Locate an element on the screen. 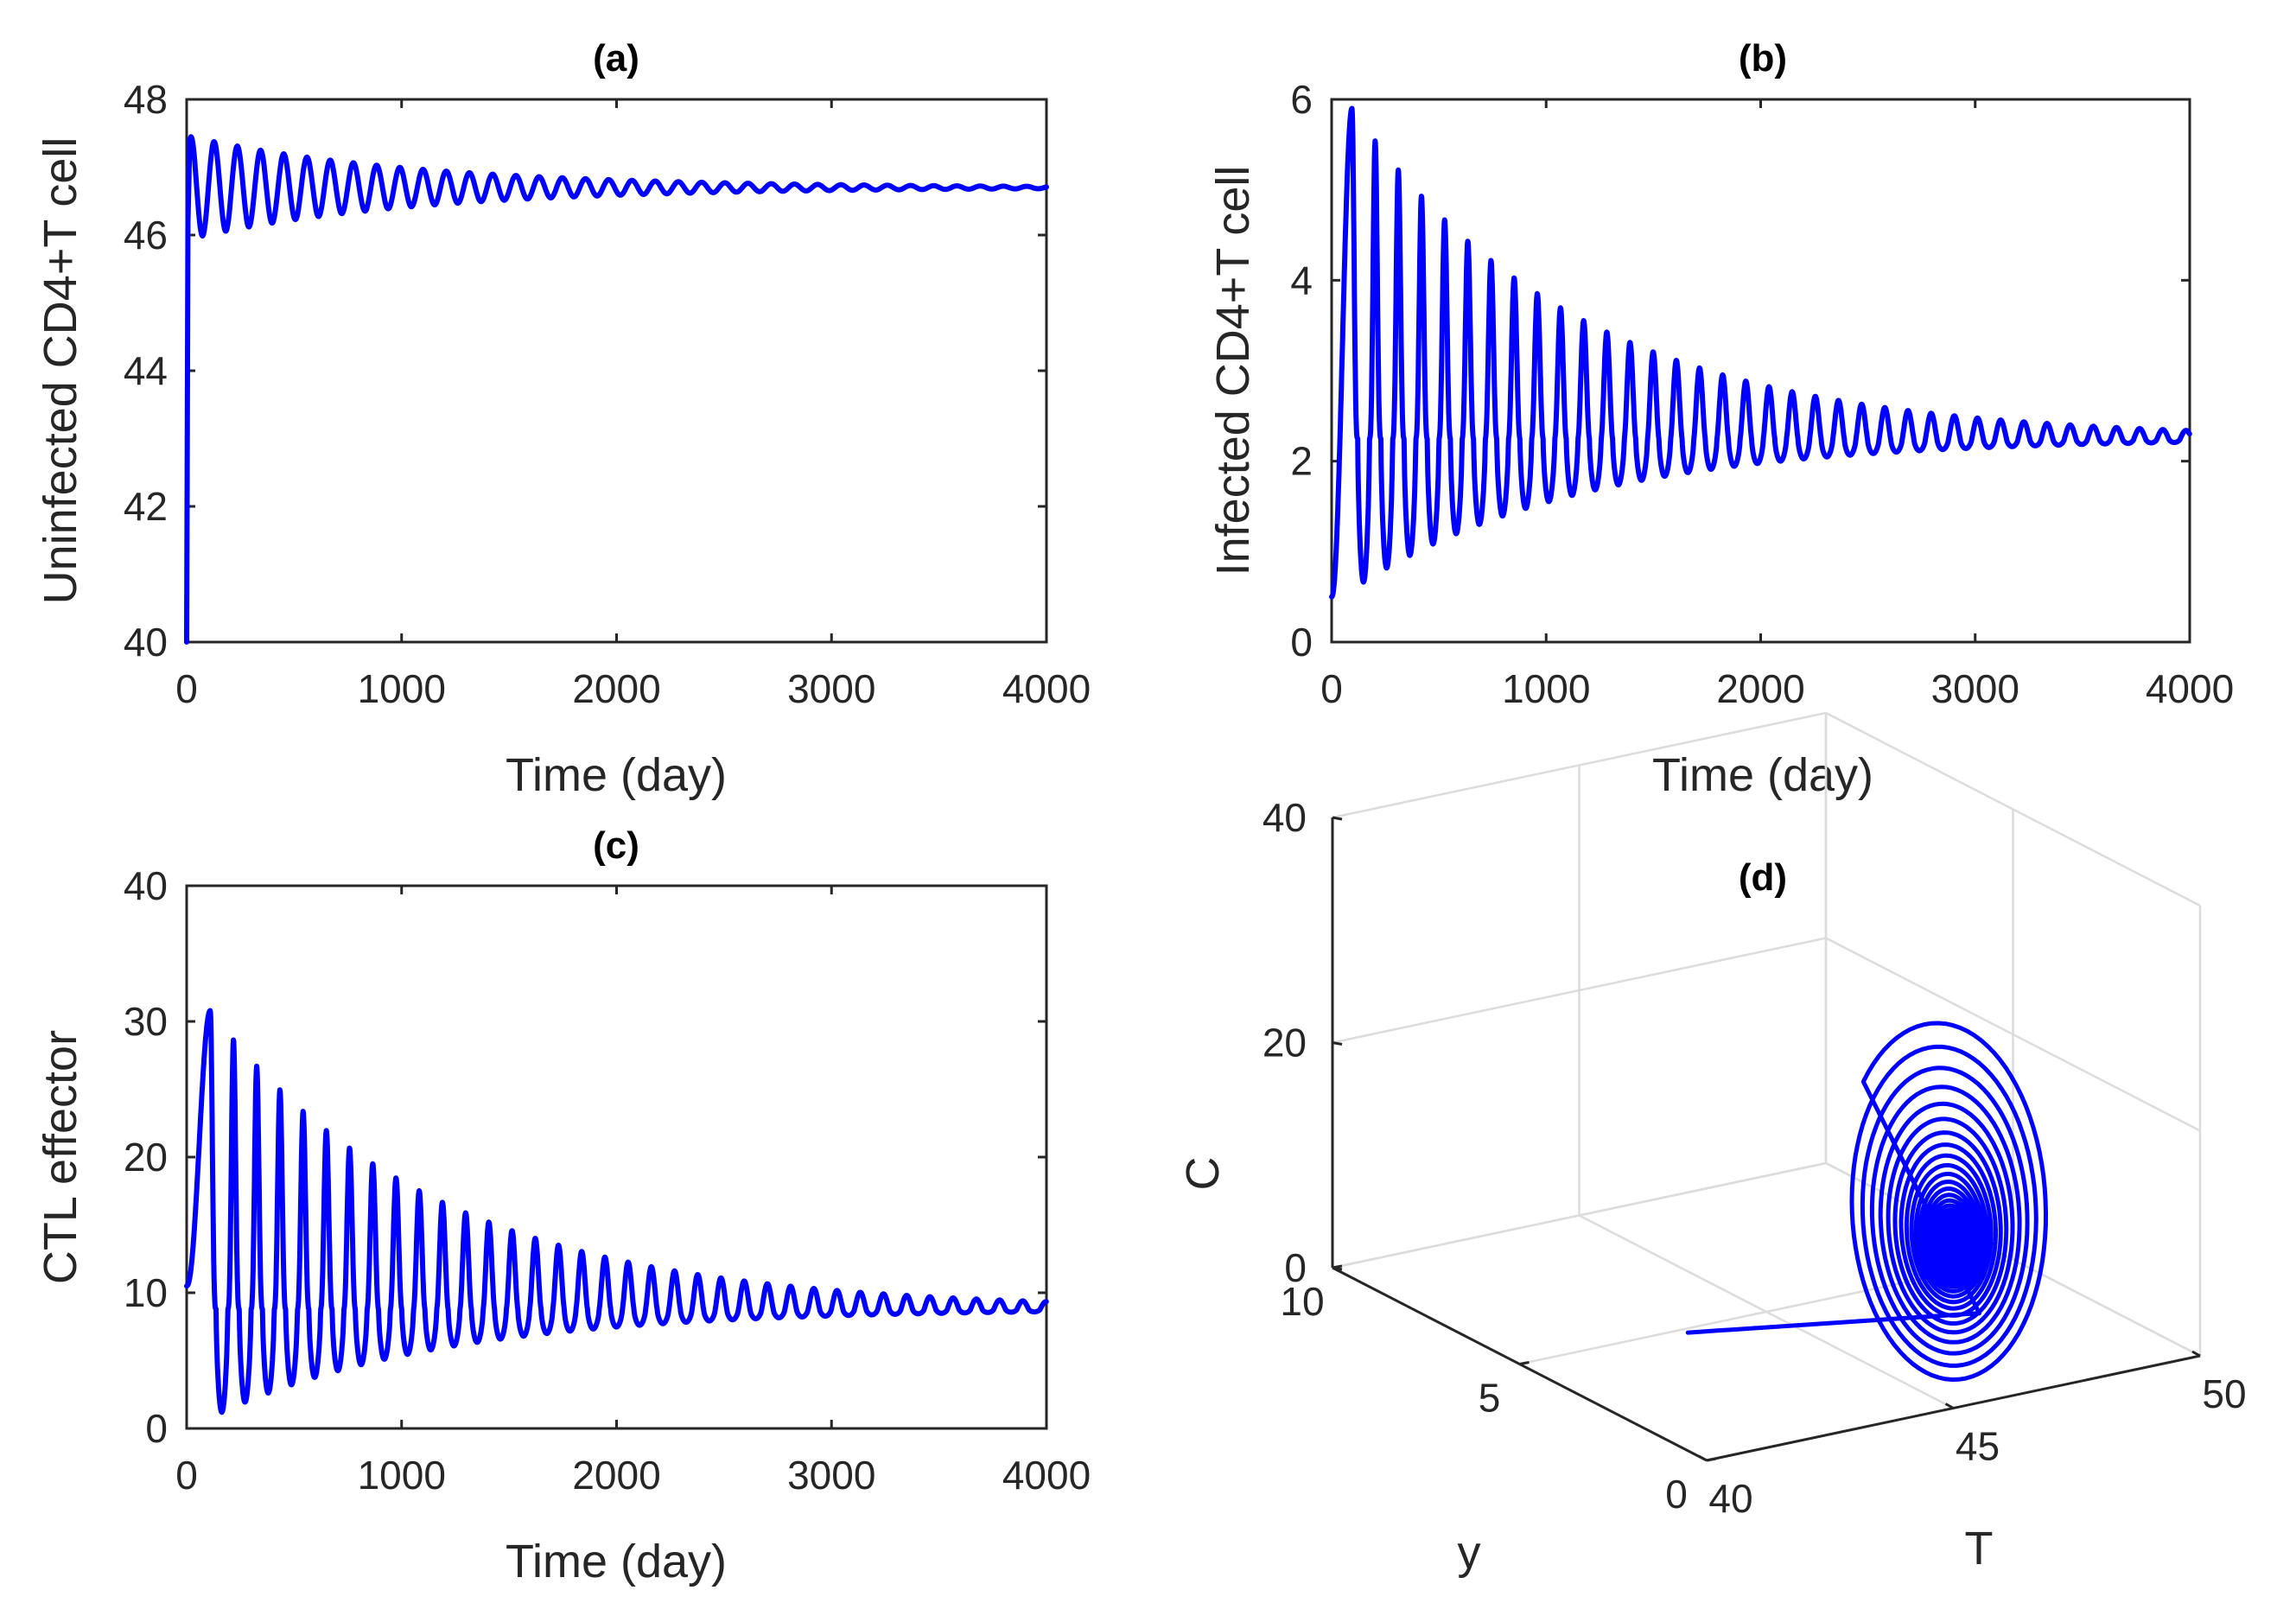 This screenshot has height=1622, width=2296. panel-d-trajectory is located at coordinates (1866, 1201).